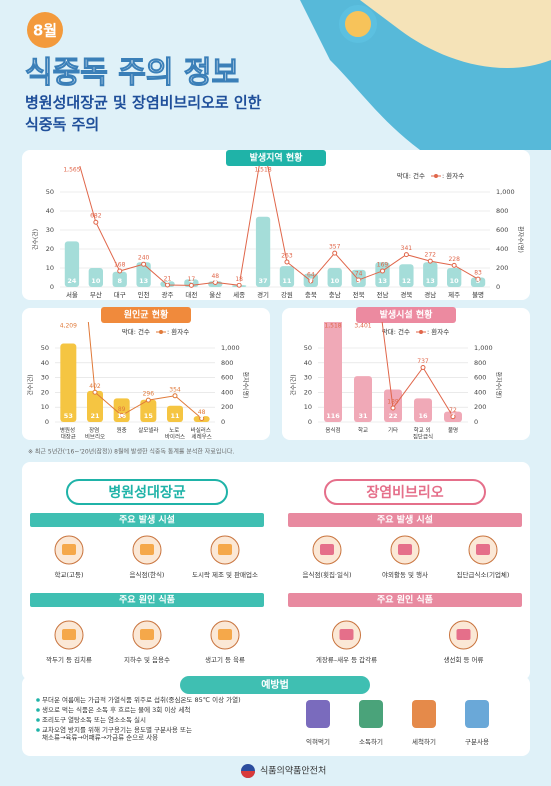 The height and width of the screenshot is (786, 551). Describe the element at coordinates (335, 294) in the screenshot. I see `x-tick-label: 충남` at that location.